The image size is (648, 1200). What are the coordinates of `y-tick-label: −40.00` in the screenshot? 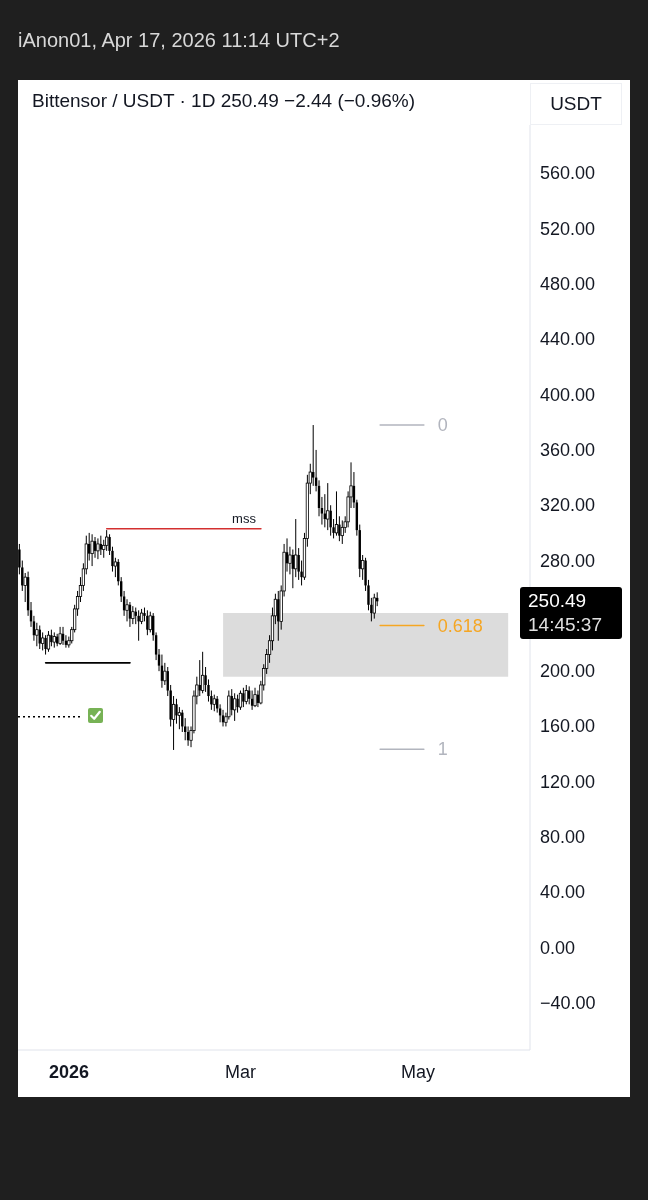 It's located at (568, 1002).